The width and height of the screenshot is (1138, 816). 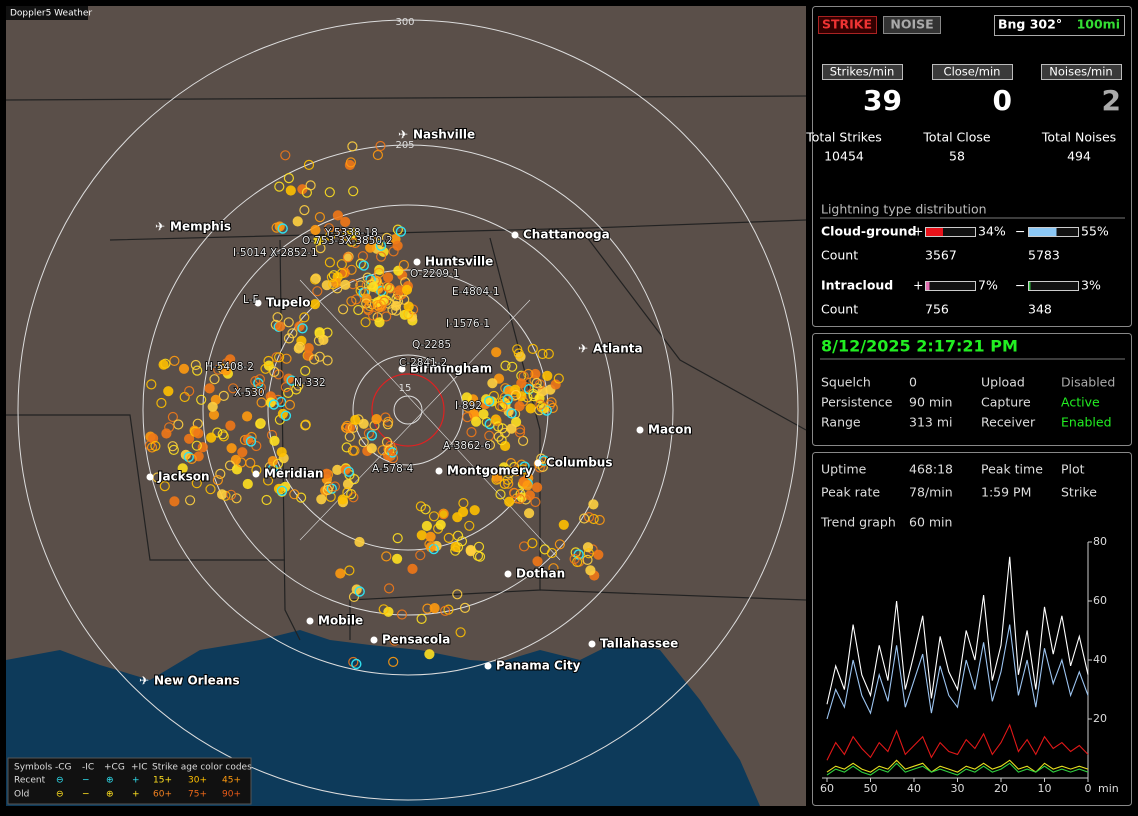 I want to click on city-label: Tallahassee, so click(x=639, y=644).